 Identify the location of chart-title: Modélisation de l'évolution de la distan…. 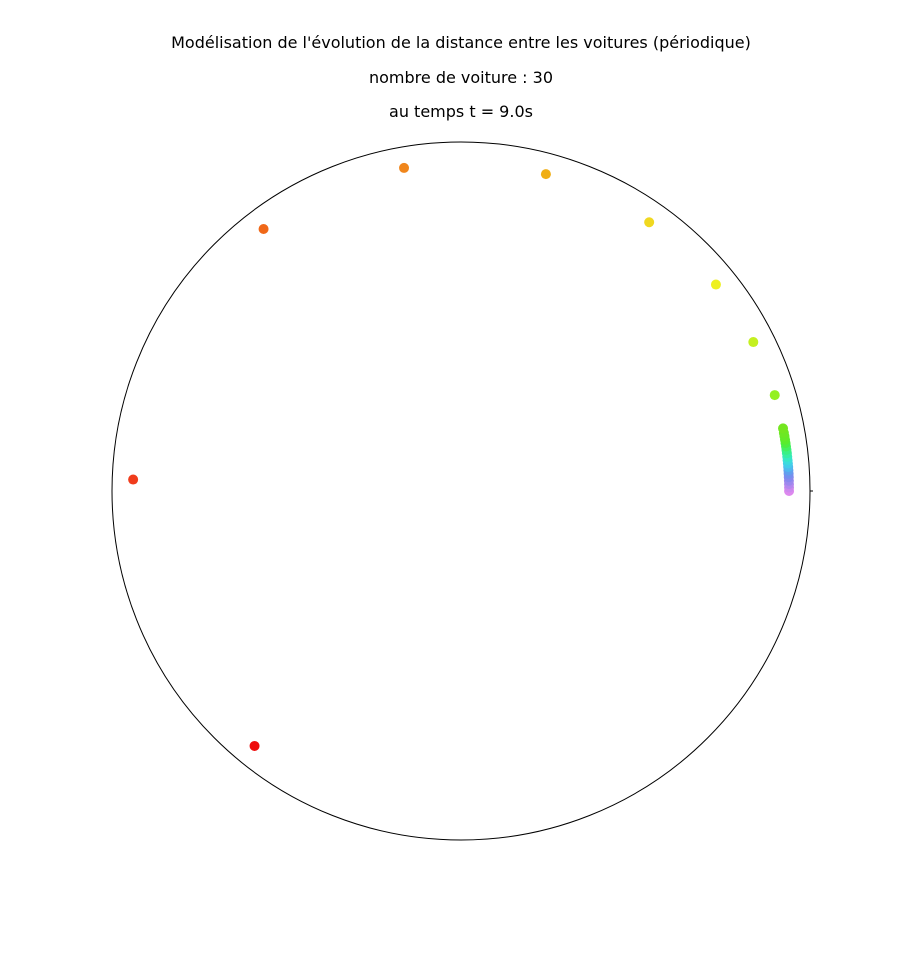
(461, 42).